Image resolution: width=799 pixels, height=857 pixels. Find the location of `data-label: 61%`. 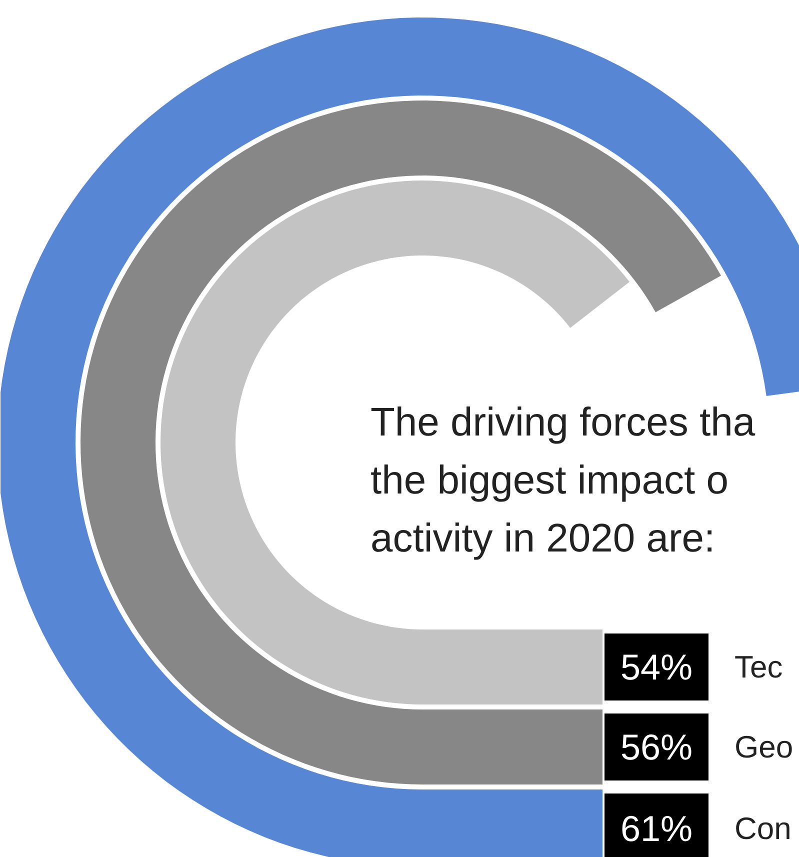

data-label: 61% is located at coordinates (656, 828).